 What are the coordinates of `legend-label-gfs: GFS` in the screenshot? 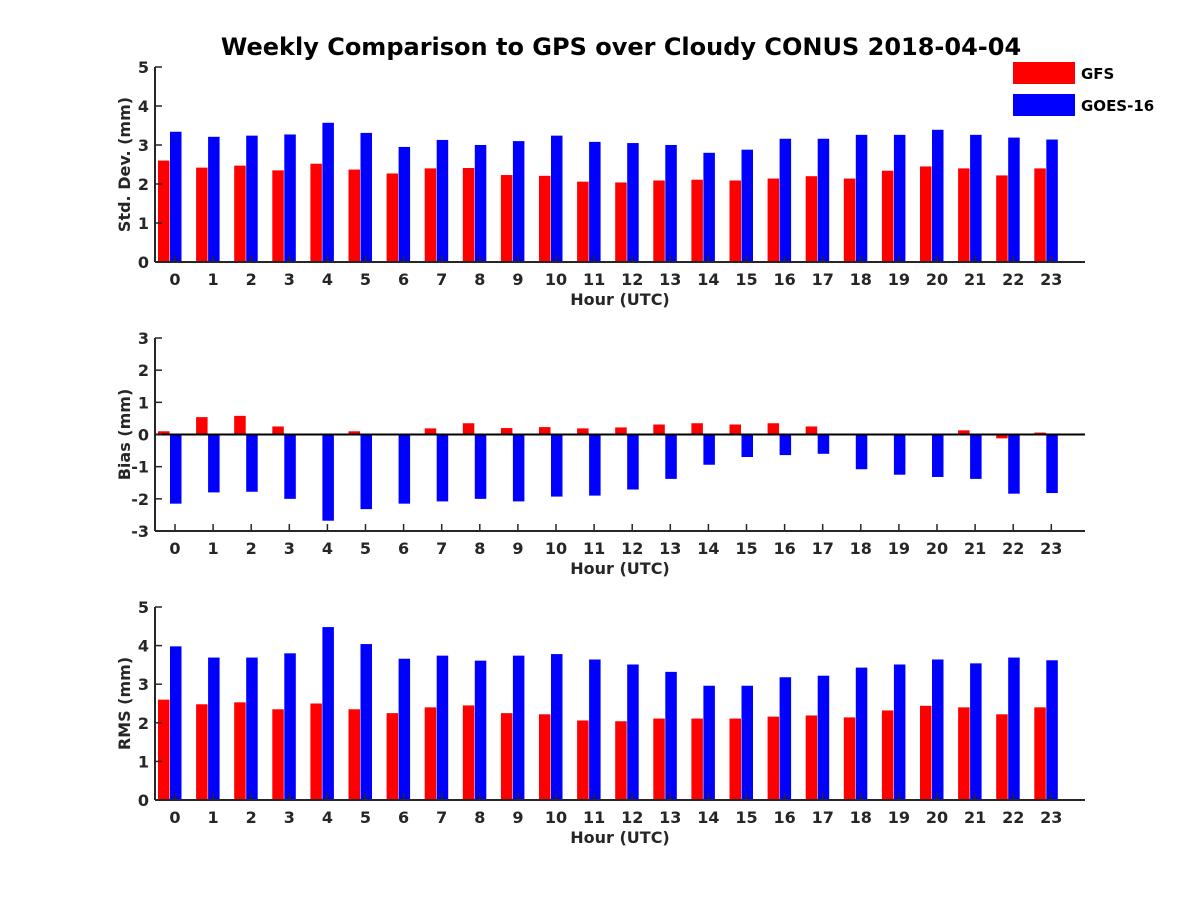 It's located at (1097, 74).